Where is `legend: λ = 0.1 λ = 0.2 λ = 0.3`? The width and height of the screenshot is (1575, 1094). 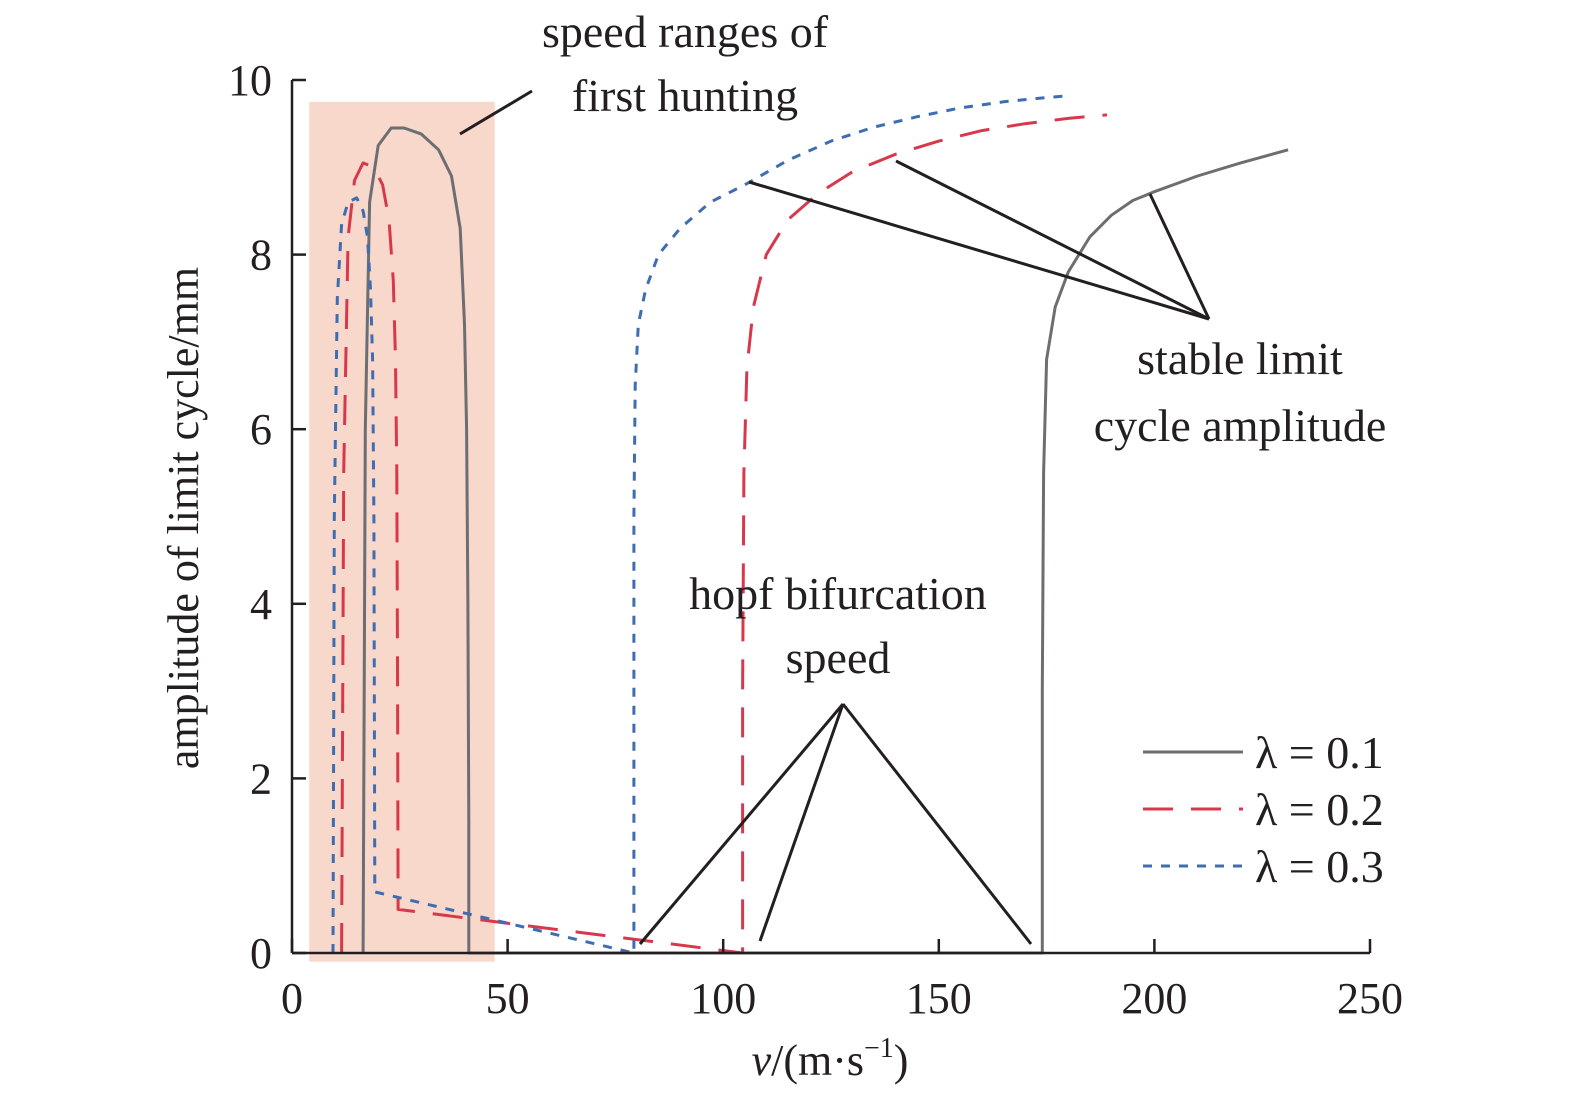 legend: λ = 0.1 λ = 0.2 λ = 0.3 is located at coordinates (1263, 809).